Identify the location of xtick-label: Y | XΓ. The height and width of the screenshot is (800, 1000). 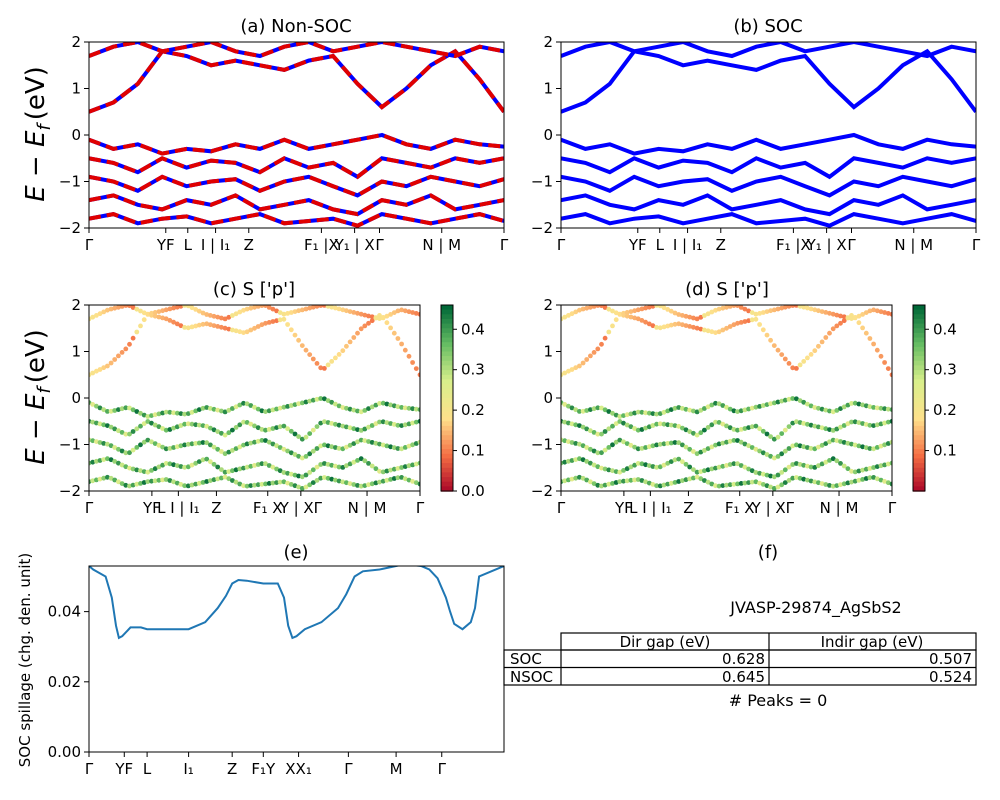
(301, 508).